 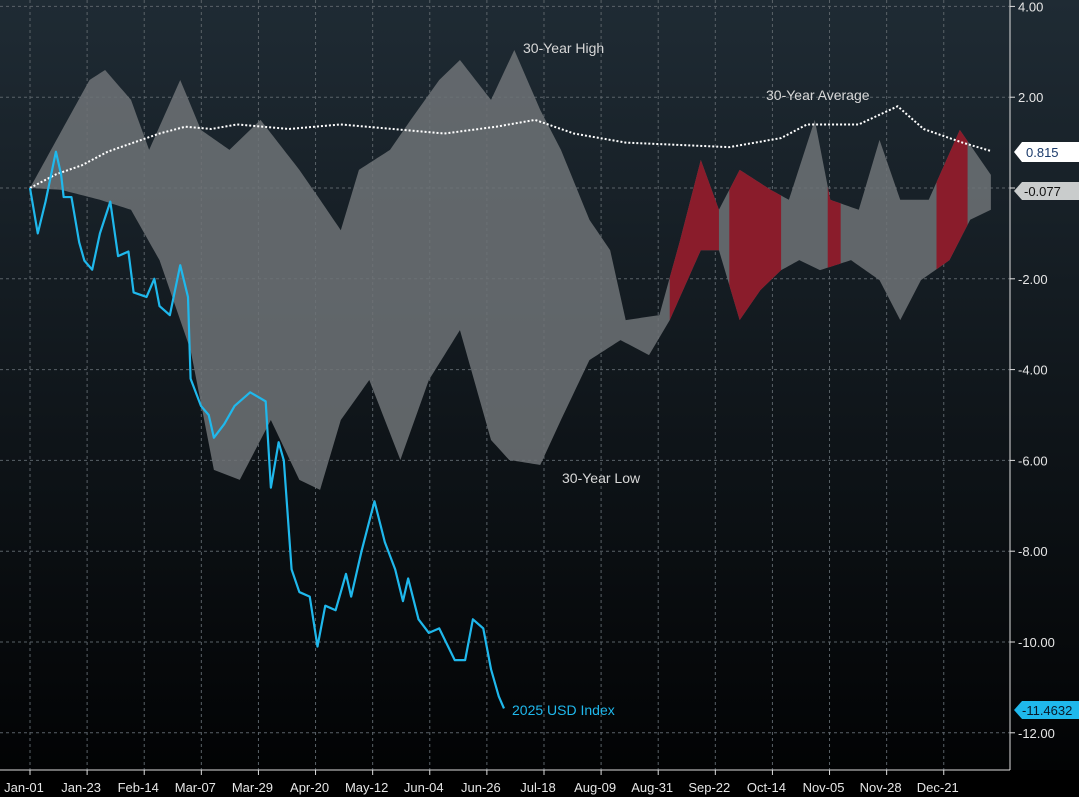 What do you see at coordinates (881, 787) in the screenshot?
I see `x-tick-label: Nov-28` at bounding box center [881, 787].